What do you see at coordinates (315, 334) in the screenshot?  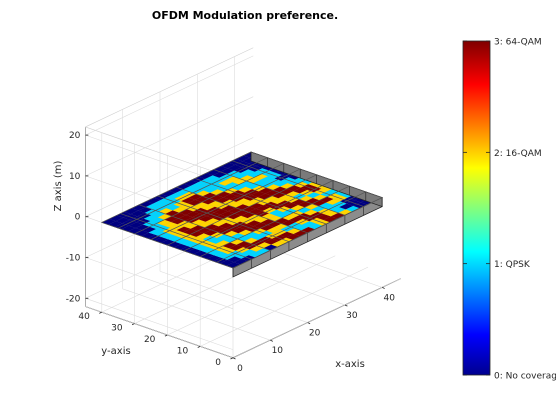 I see `x-tick-label: 20` at bounding box center [315, 334].